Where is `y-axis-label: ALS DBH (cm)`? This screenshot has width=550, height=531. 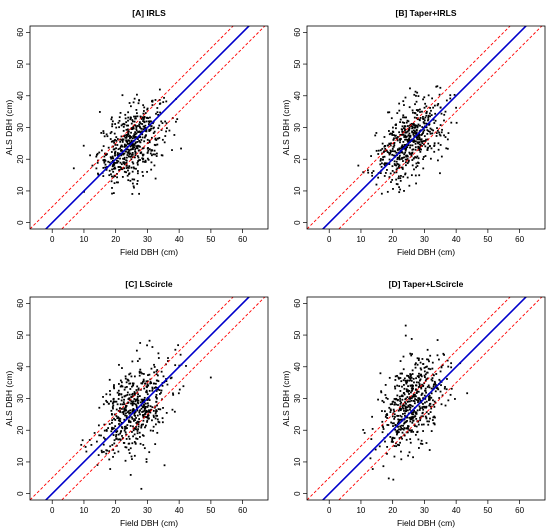
y-axis-label: ALS DBH (cm) is located at coordinates (286, 127).